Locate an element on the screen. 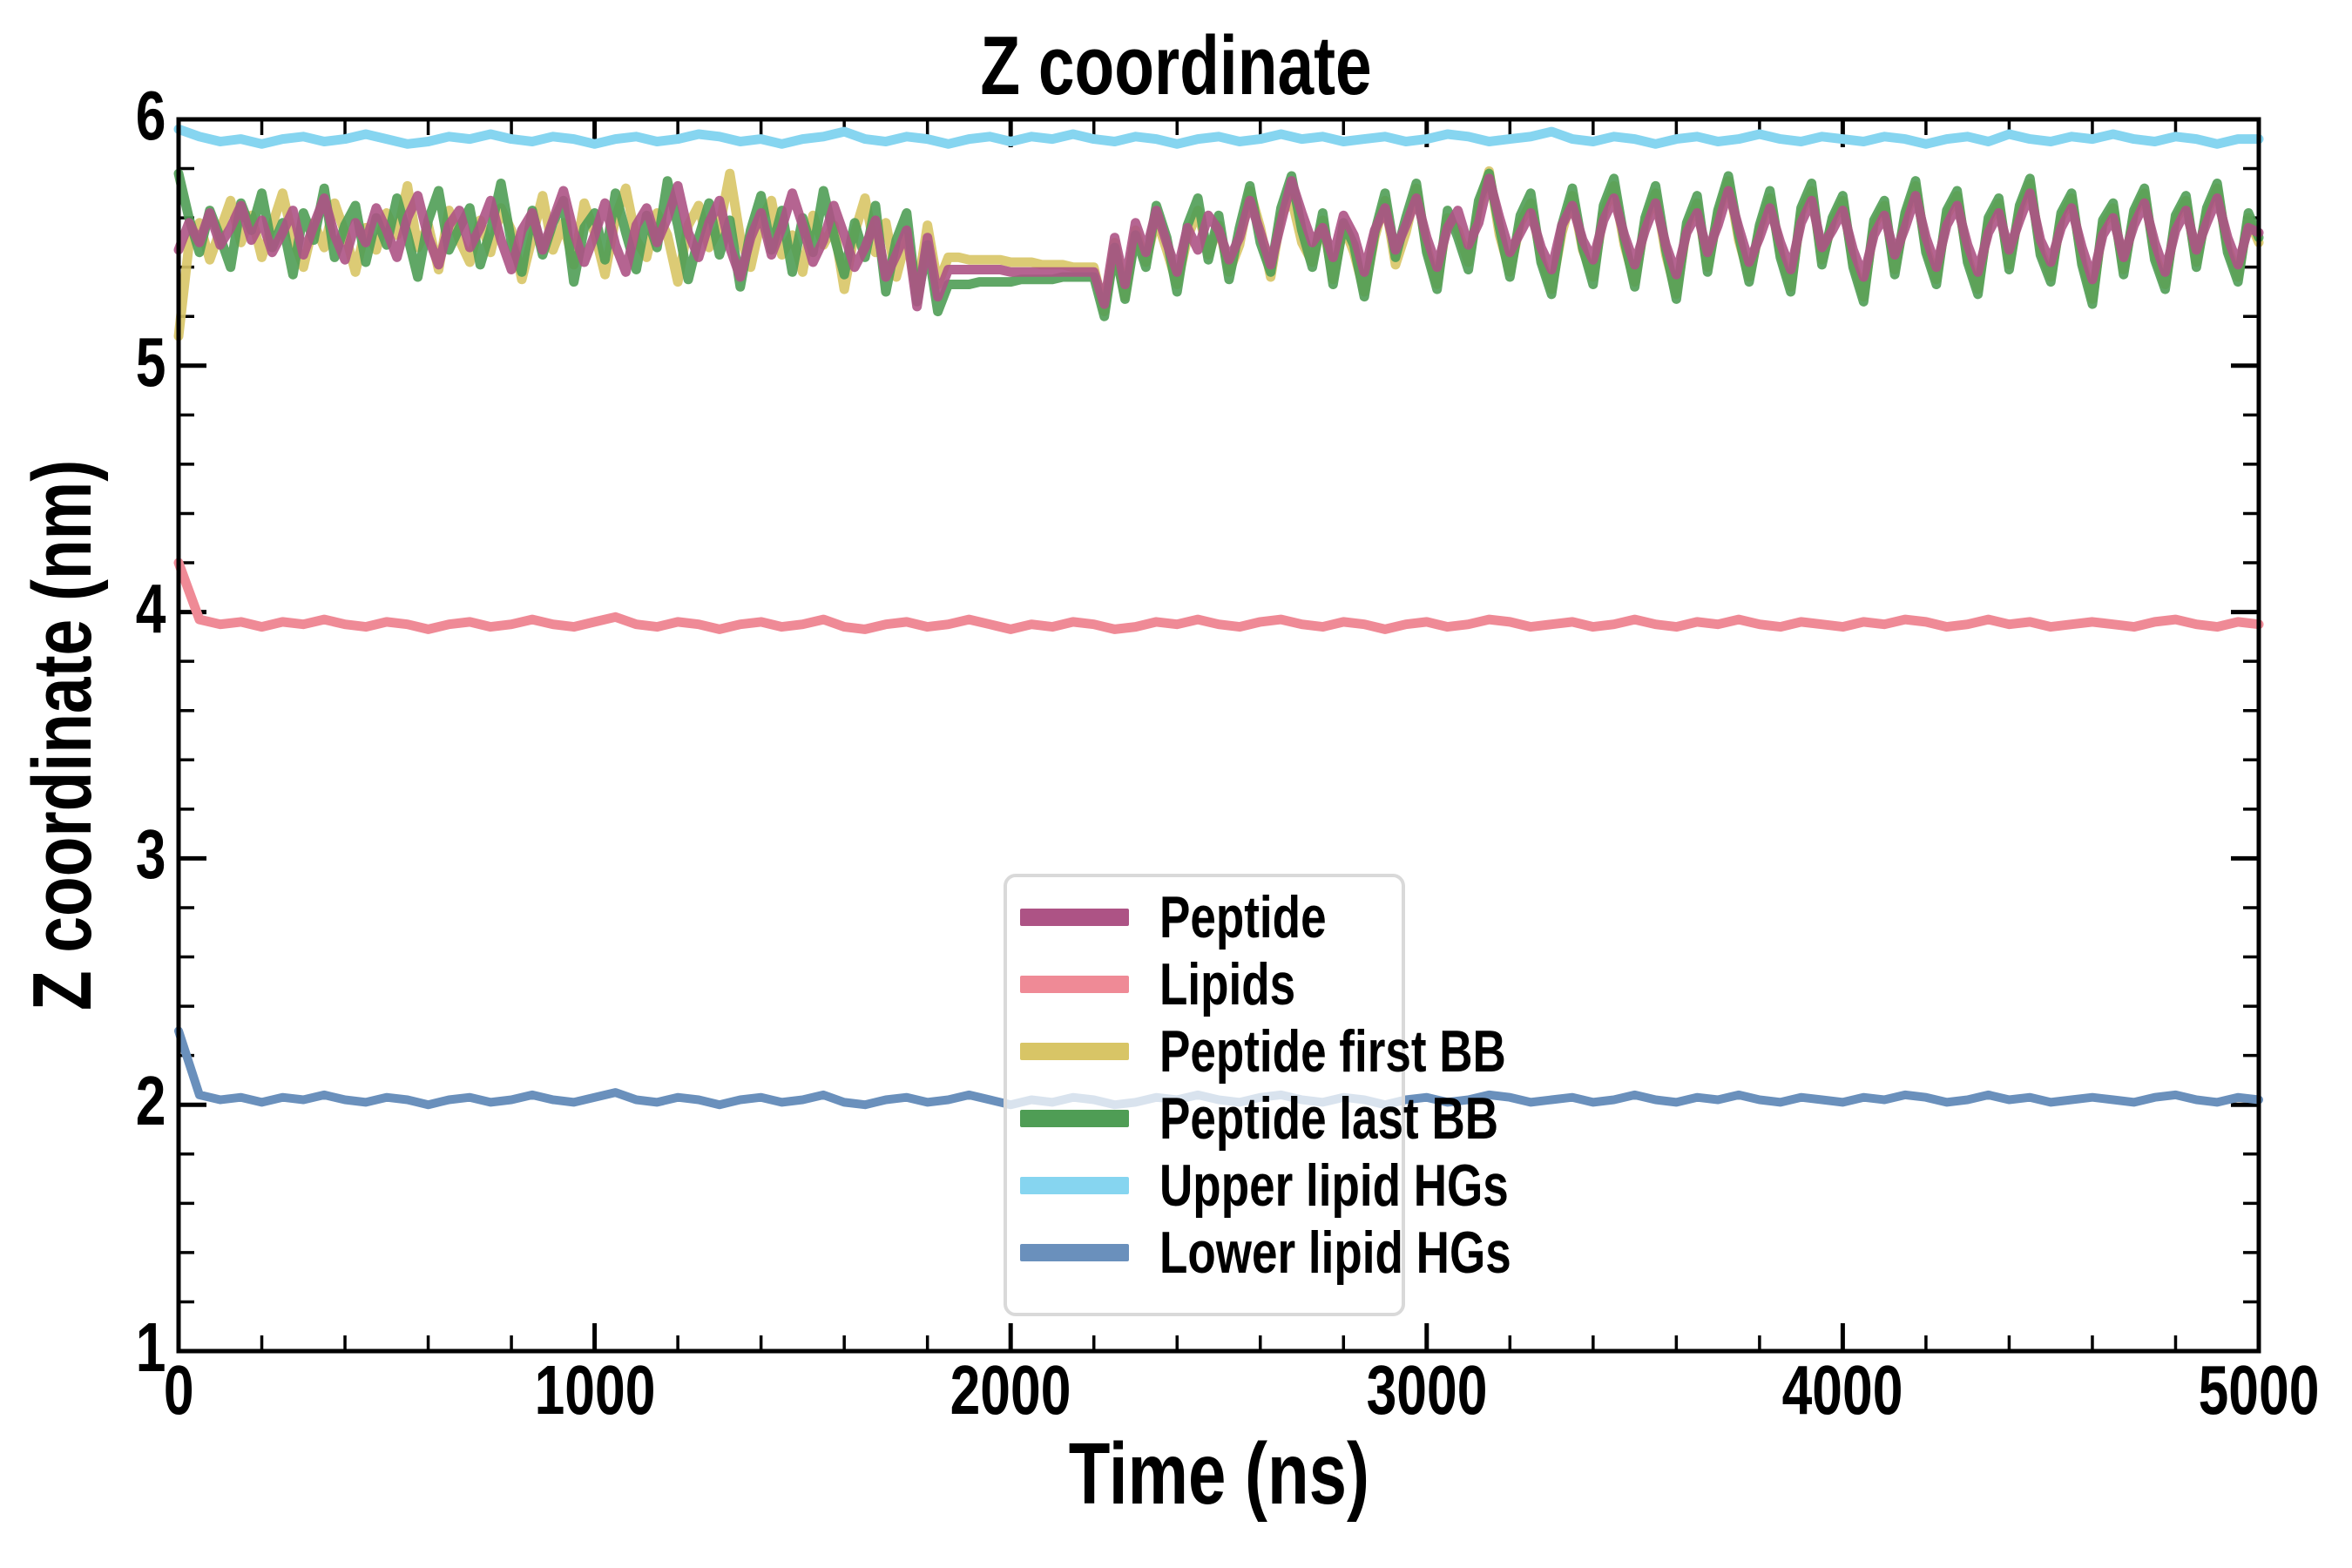 The image size is (2352, 1568). series-line-lipids is located at coordinates (1218, 596).